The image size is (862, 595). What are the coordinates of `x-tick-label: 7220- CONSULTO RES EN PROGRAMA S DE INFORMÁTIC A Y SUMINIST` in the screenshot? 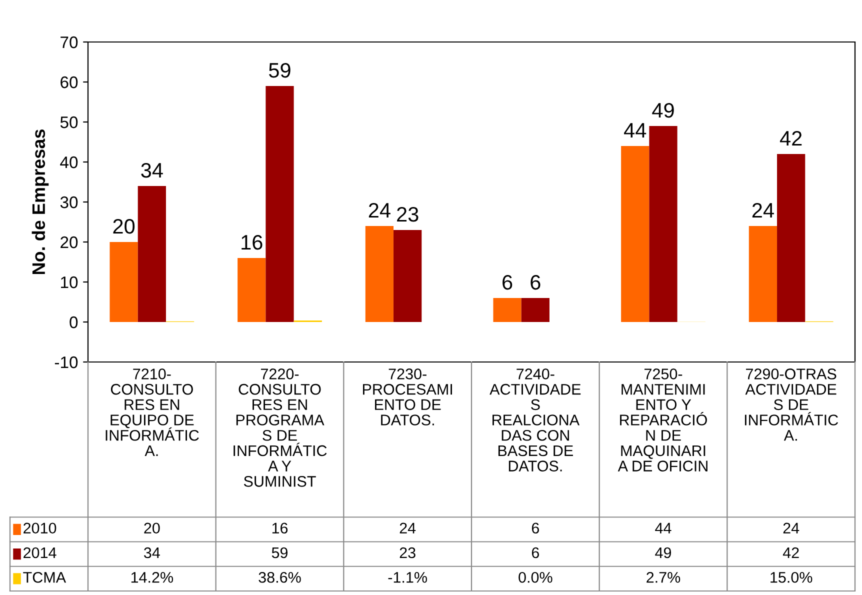 It's located at (280, 427).